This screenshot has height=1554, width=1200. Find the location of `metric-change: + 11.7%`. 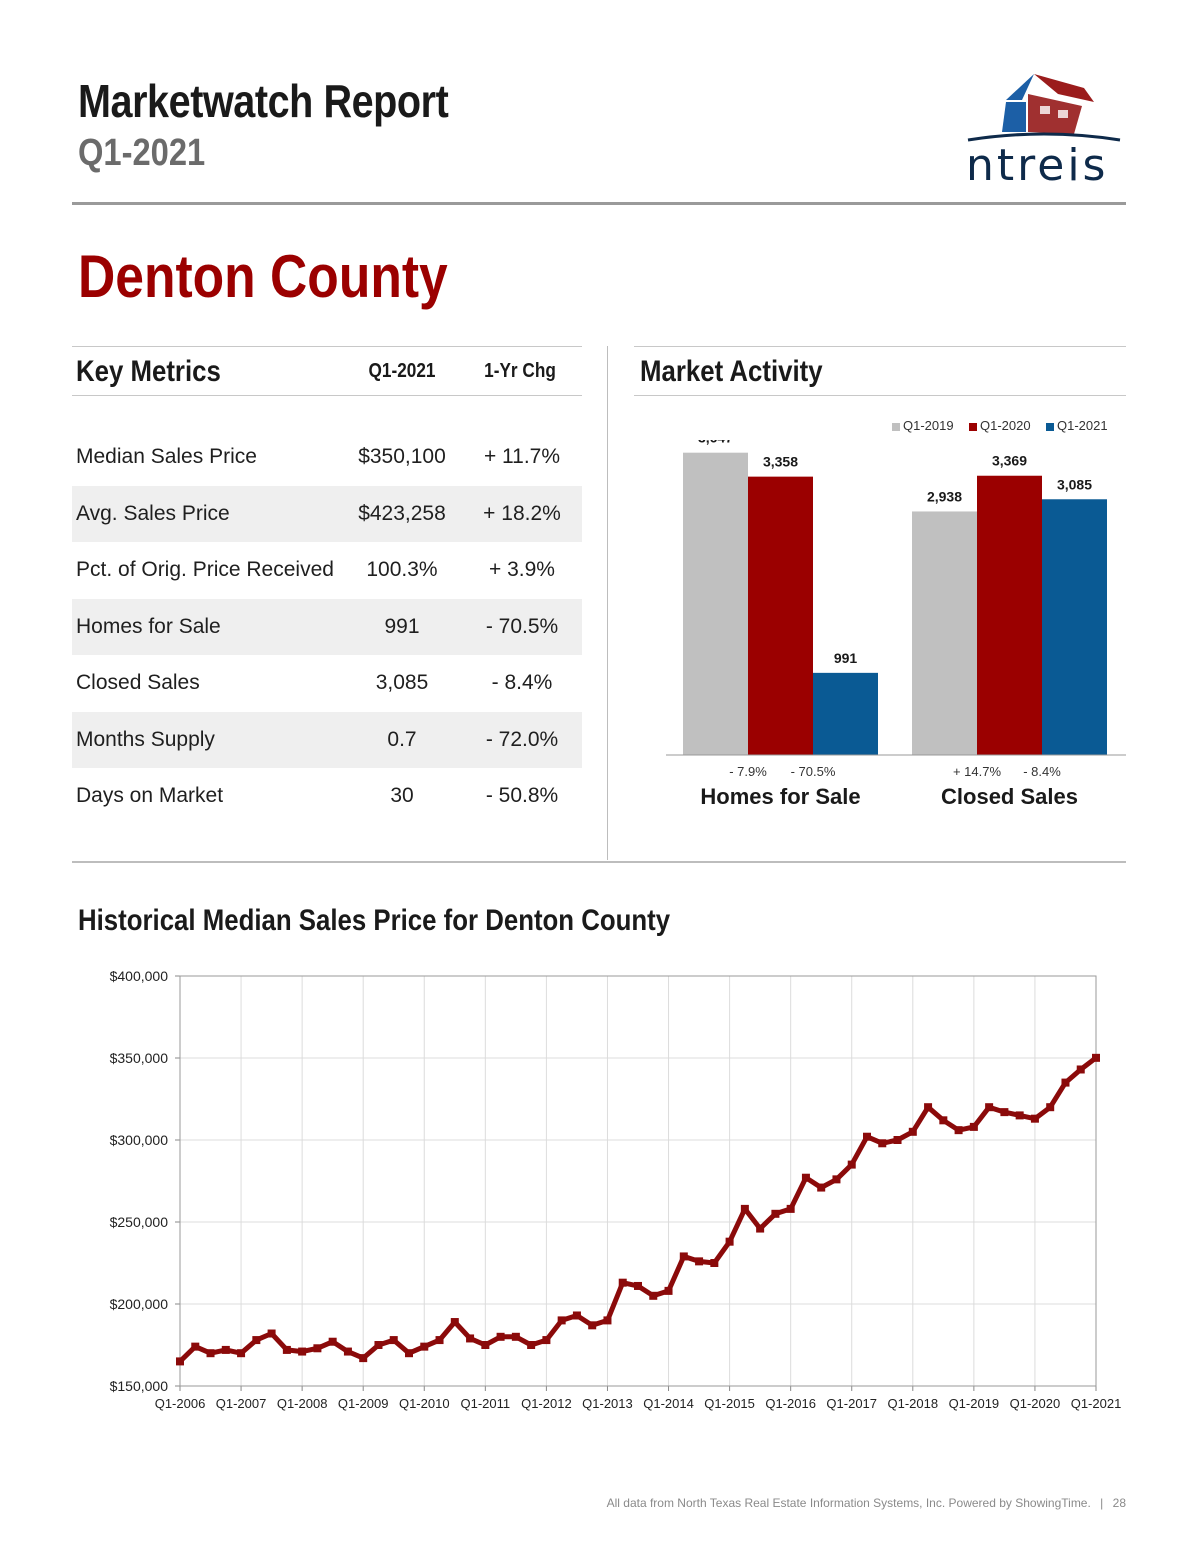

metric-change: + 11.7% is located at coordinates (522, 456).